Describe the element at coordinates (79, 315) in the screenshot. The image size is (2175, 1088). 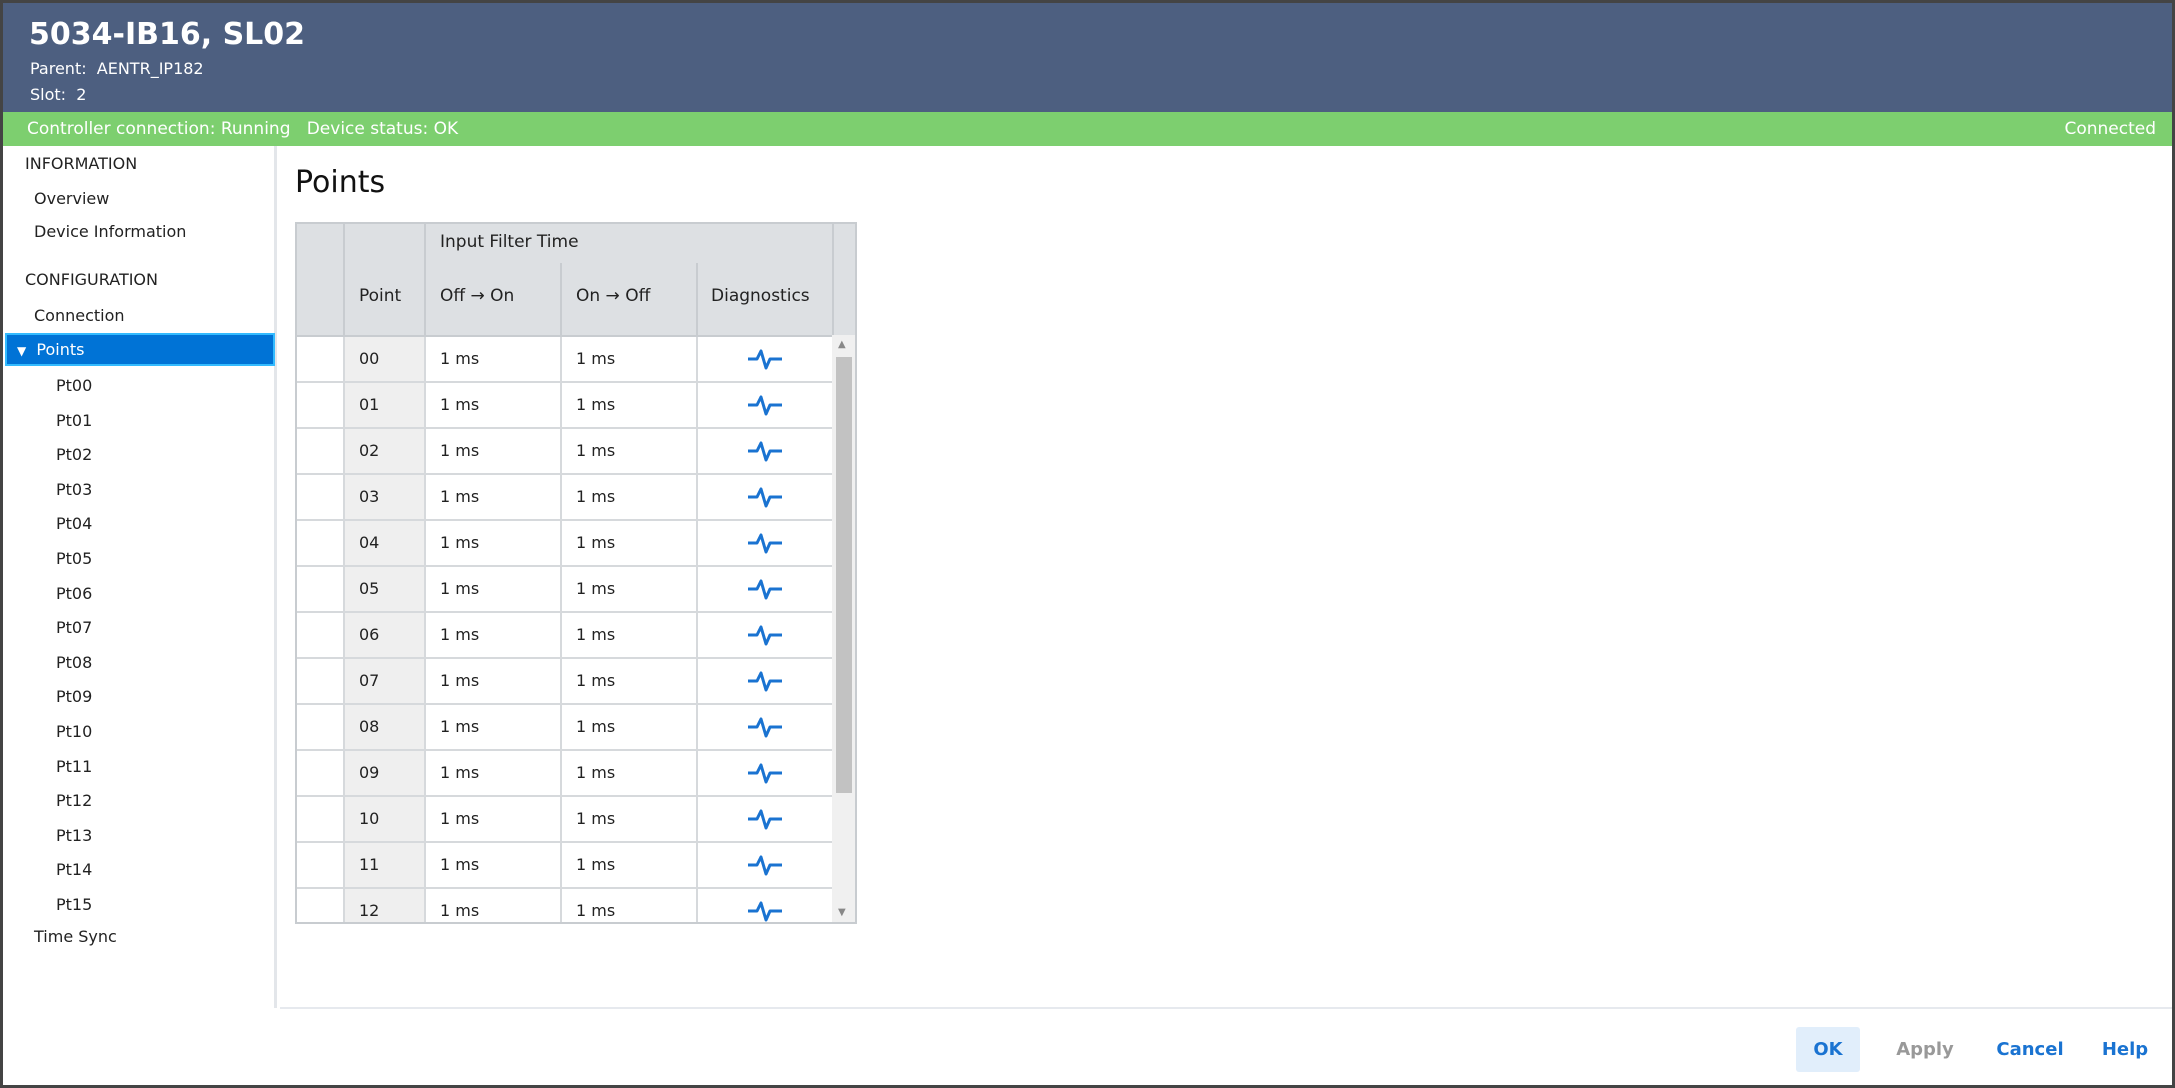
I see `sidebar-item-connection: Connection` at that location.